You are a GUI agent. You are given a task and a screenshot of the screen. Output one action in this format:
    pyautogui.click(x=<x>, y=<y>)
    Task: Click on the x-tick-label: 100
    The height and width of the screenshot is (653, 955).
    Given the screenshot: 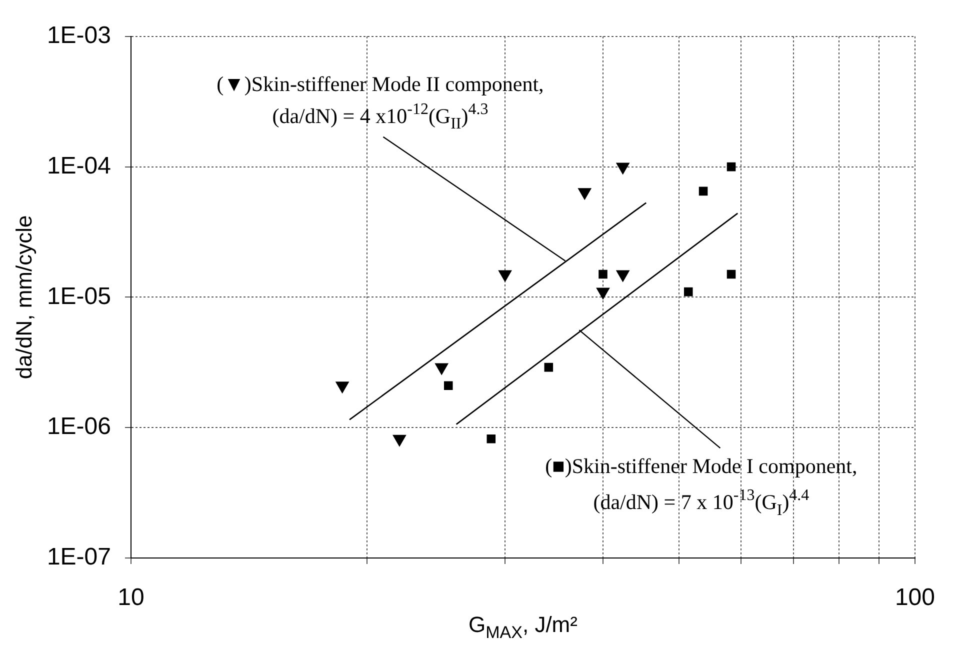 What is the action you would take?
    pyautogui.click(x=914, y=598)
    